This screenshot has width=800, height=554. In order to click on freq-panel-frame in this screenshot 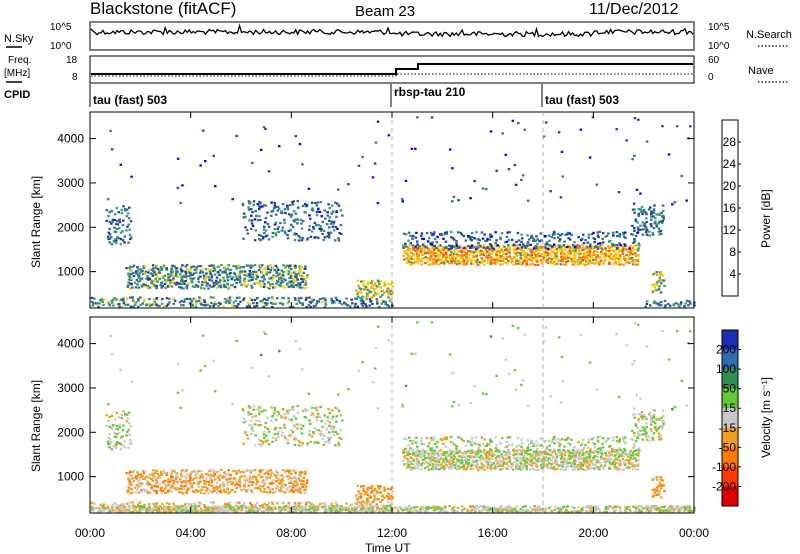, I will do `click(392, 69)`.